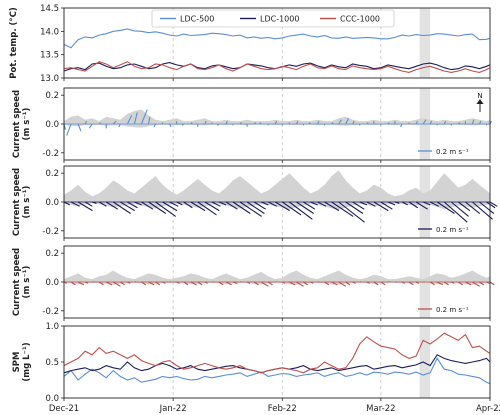 The height and width of the screenshot is (415, 500). Describe the element at coordinates (49, 79) in the screenshot. I see `y-tick-label: 13.0` at that location.